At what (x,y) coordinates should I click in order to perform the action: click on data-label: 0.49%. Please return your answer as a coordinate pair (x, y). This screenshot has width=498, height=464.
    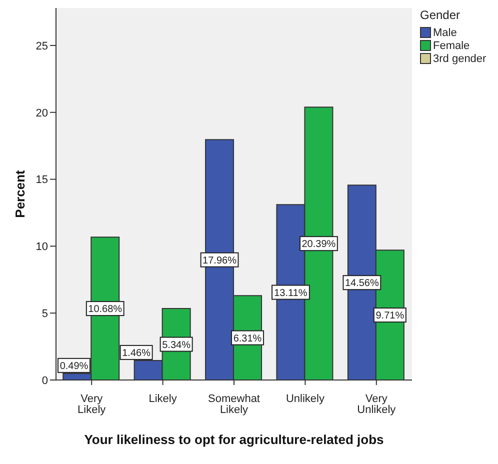
    Looking at the image, I should click on (74, 366).